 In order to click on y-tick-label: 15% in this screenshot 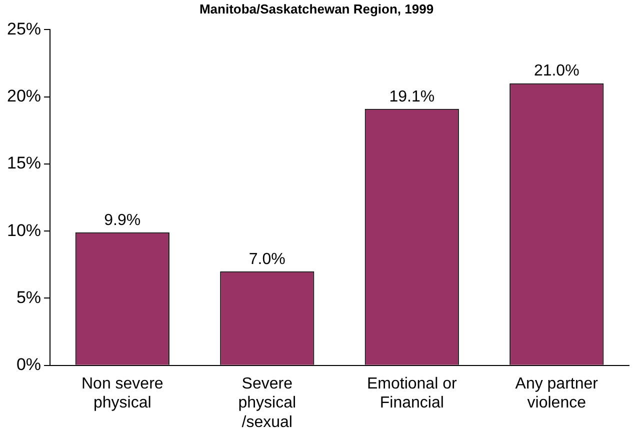, I will do `click(24, 163)`.